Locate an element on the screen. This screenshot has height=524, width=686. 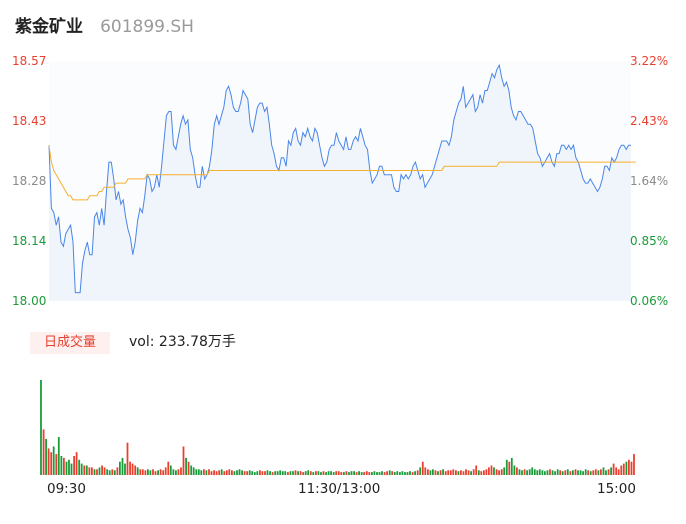
volume-badge: 日成交量 is located at coordinates (70, 343).